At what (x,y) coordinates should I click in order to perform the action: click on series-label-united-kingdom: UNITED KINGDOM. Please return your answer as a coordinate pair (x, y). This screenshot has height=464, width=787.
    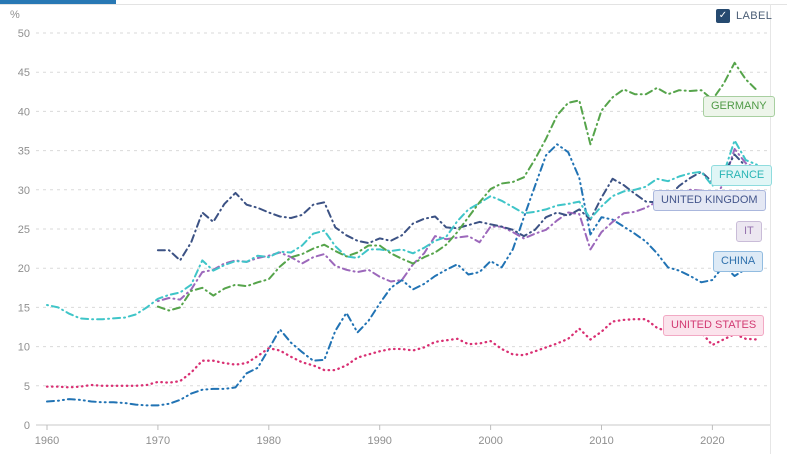
    Looking at the image, I should click on (709, 200).